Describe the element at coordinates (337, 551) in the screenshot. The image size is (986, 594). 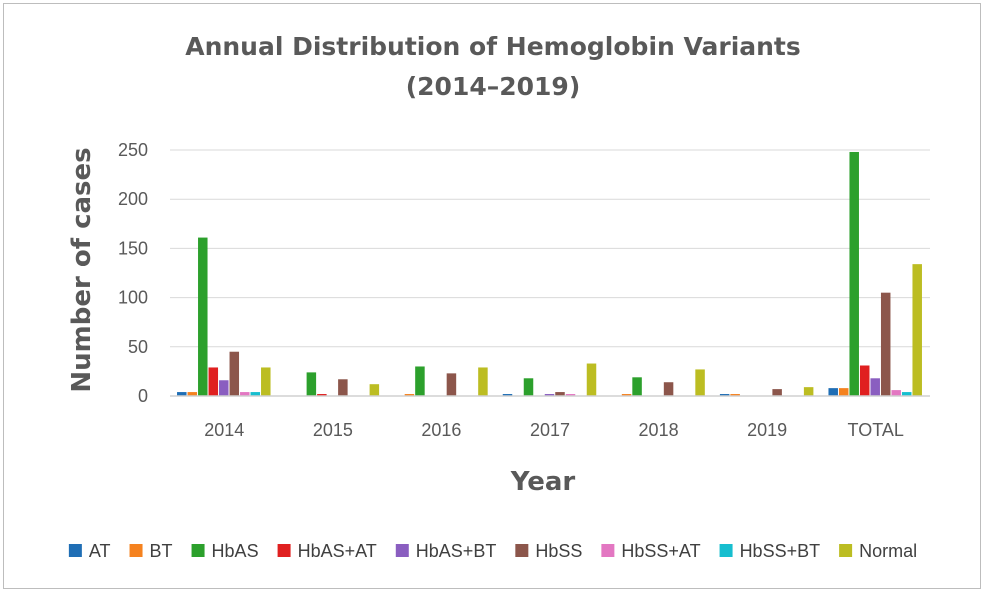
I see `legend-label-hbas-plus-at: HbAS+AT` at that location.